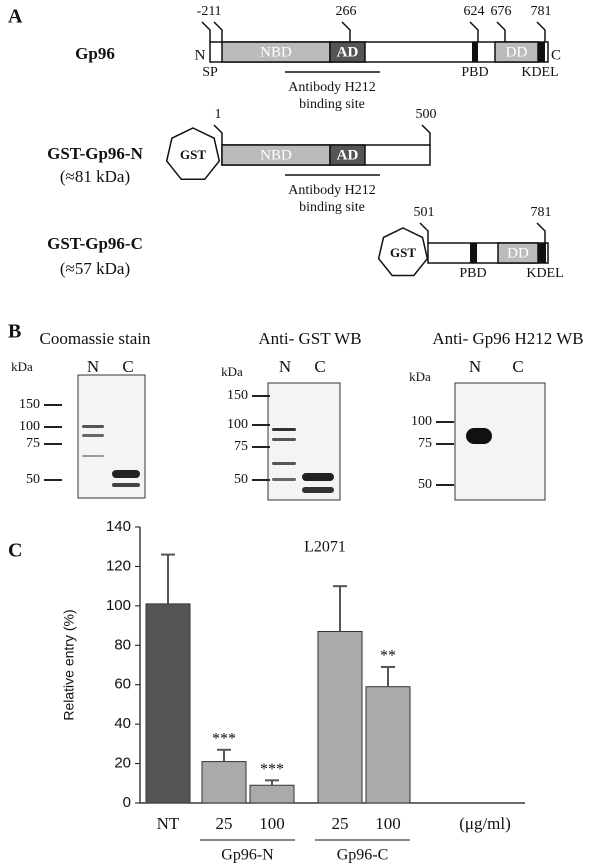 This screenshot has width=600, height=867. I want to click on y-tick-label: 20, so click(122, 763).